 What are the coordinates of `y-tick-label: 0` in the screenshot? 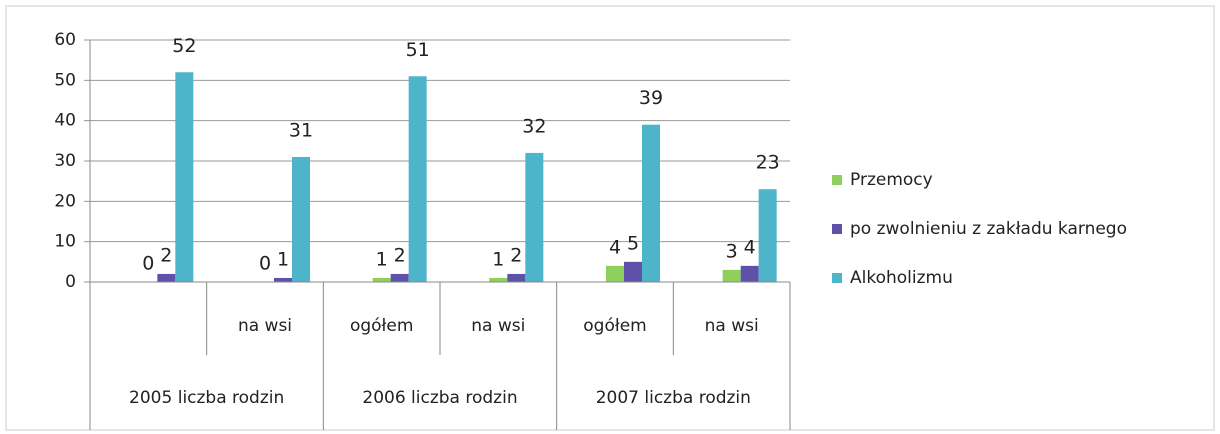 It's located at (70, 282).